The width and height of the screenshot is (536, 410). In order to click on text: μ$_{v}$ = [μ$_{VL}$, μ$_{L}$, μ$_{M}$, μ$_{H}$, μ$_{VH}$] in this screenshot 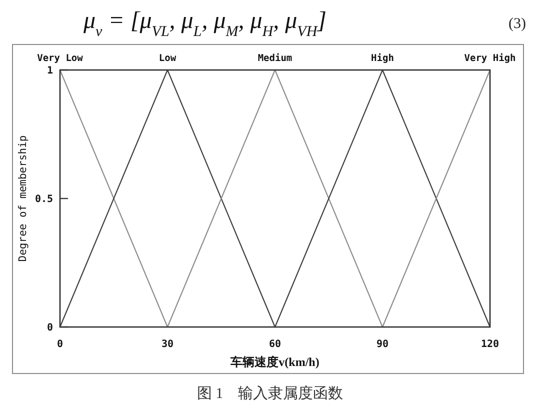, I will do `click(205, 24)`.